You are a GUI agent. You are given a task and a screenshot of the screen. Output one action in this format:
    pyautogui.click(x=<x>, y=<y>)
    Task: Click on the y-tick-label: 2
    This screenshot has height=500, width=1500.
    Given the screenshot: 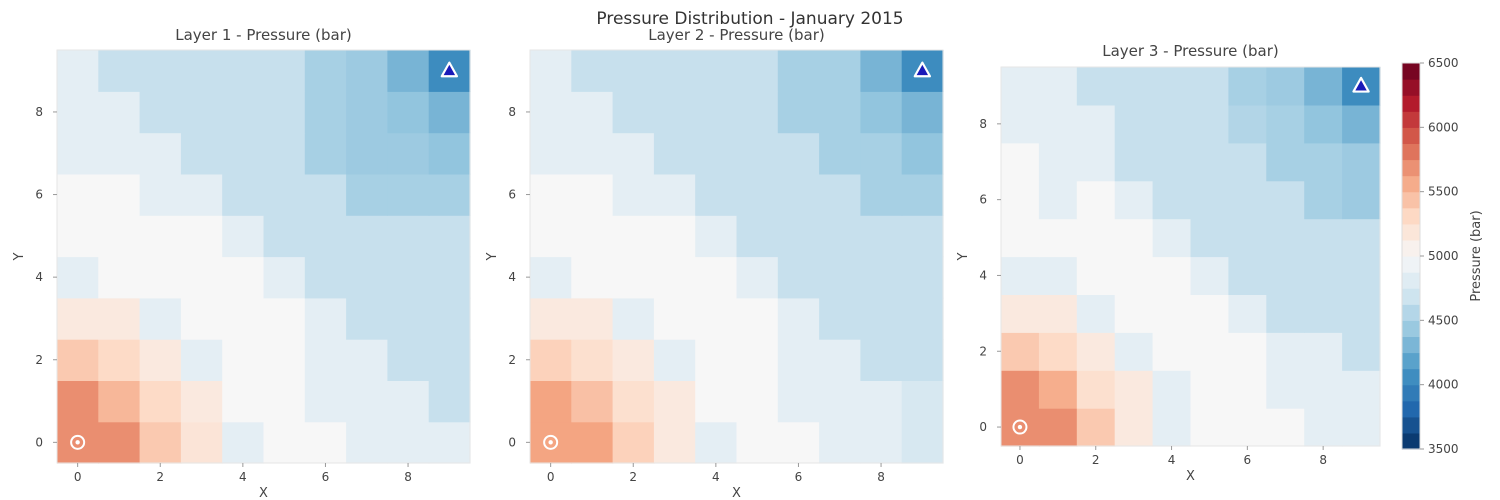 What is the action you would take?
    pyautogui.click(x=39, y=360)
    